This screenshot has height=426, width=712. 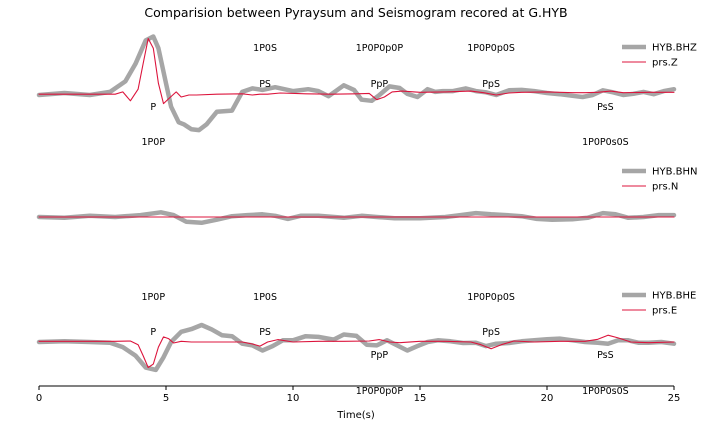 What do you see at coordinates (293, 398) in the screenshot?
I see `x-tick-label: 10` at bounding box center [293, 398].